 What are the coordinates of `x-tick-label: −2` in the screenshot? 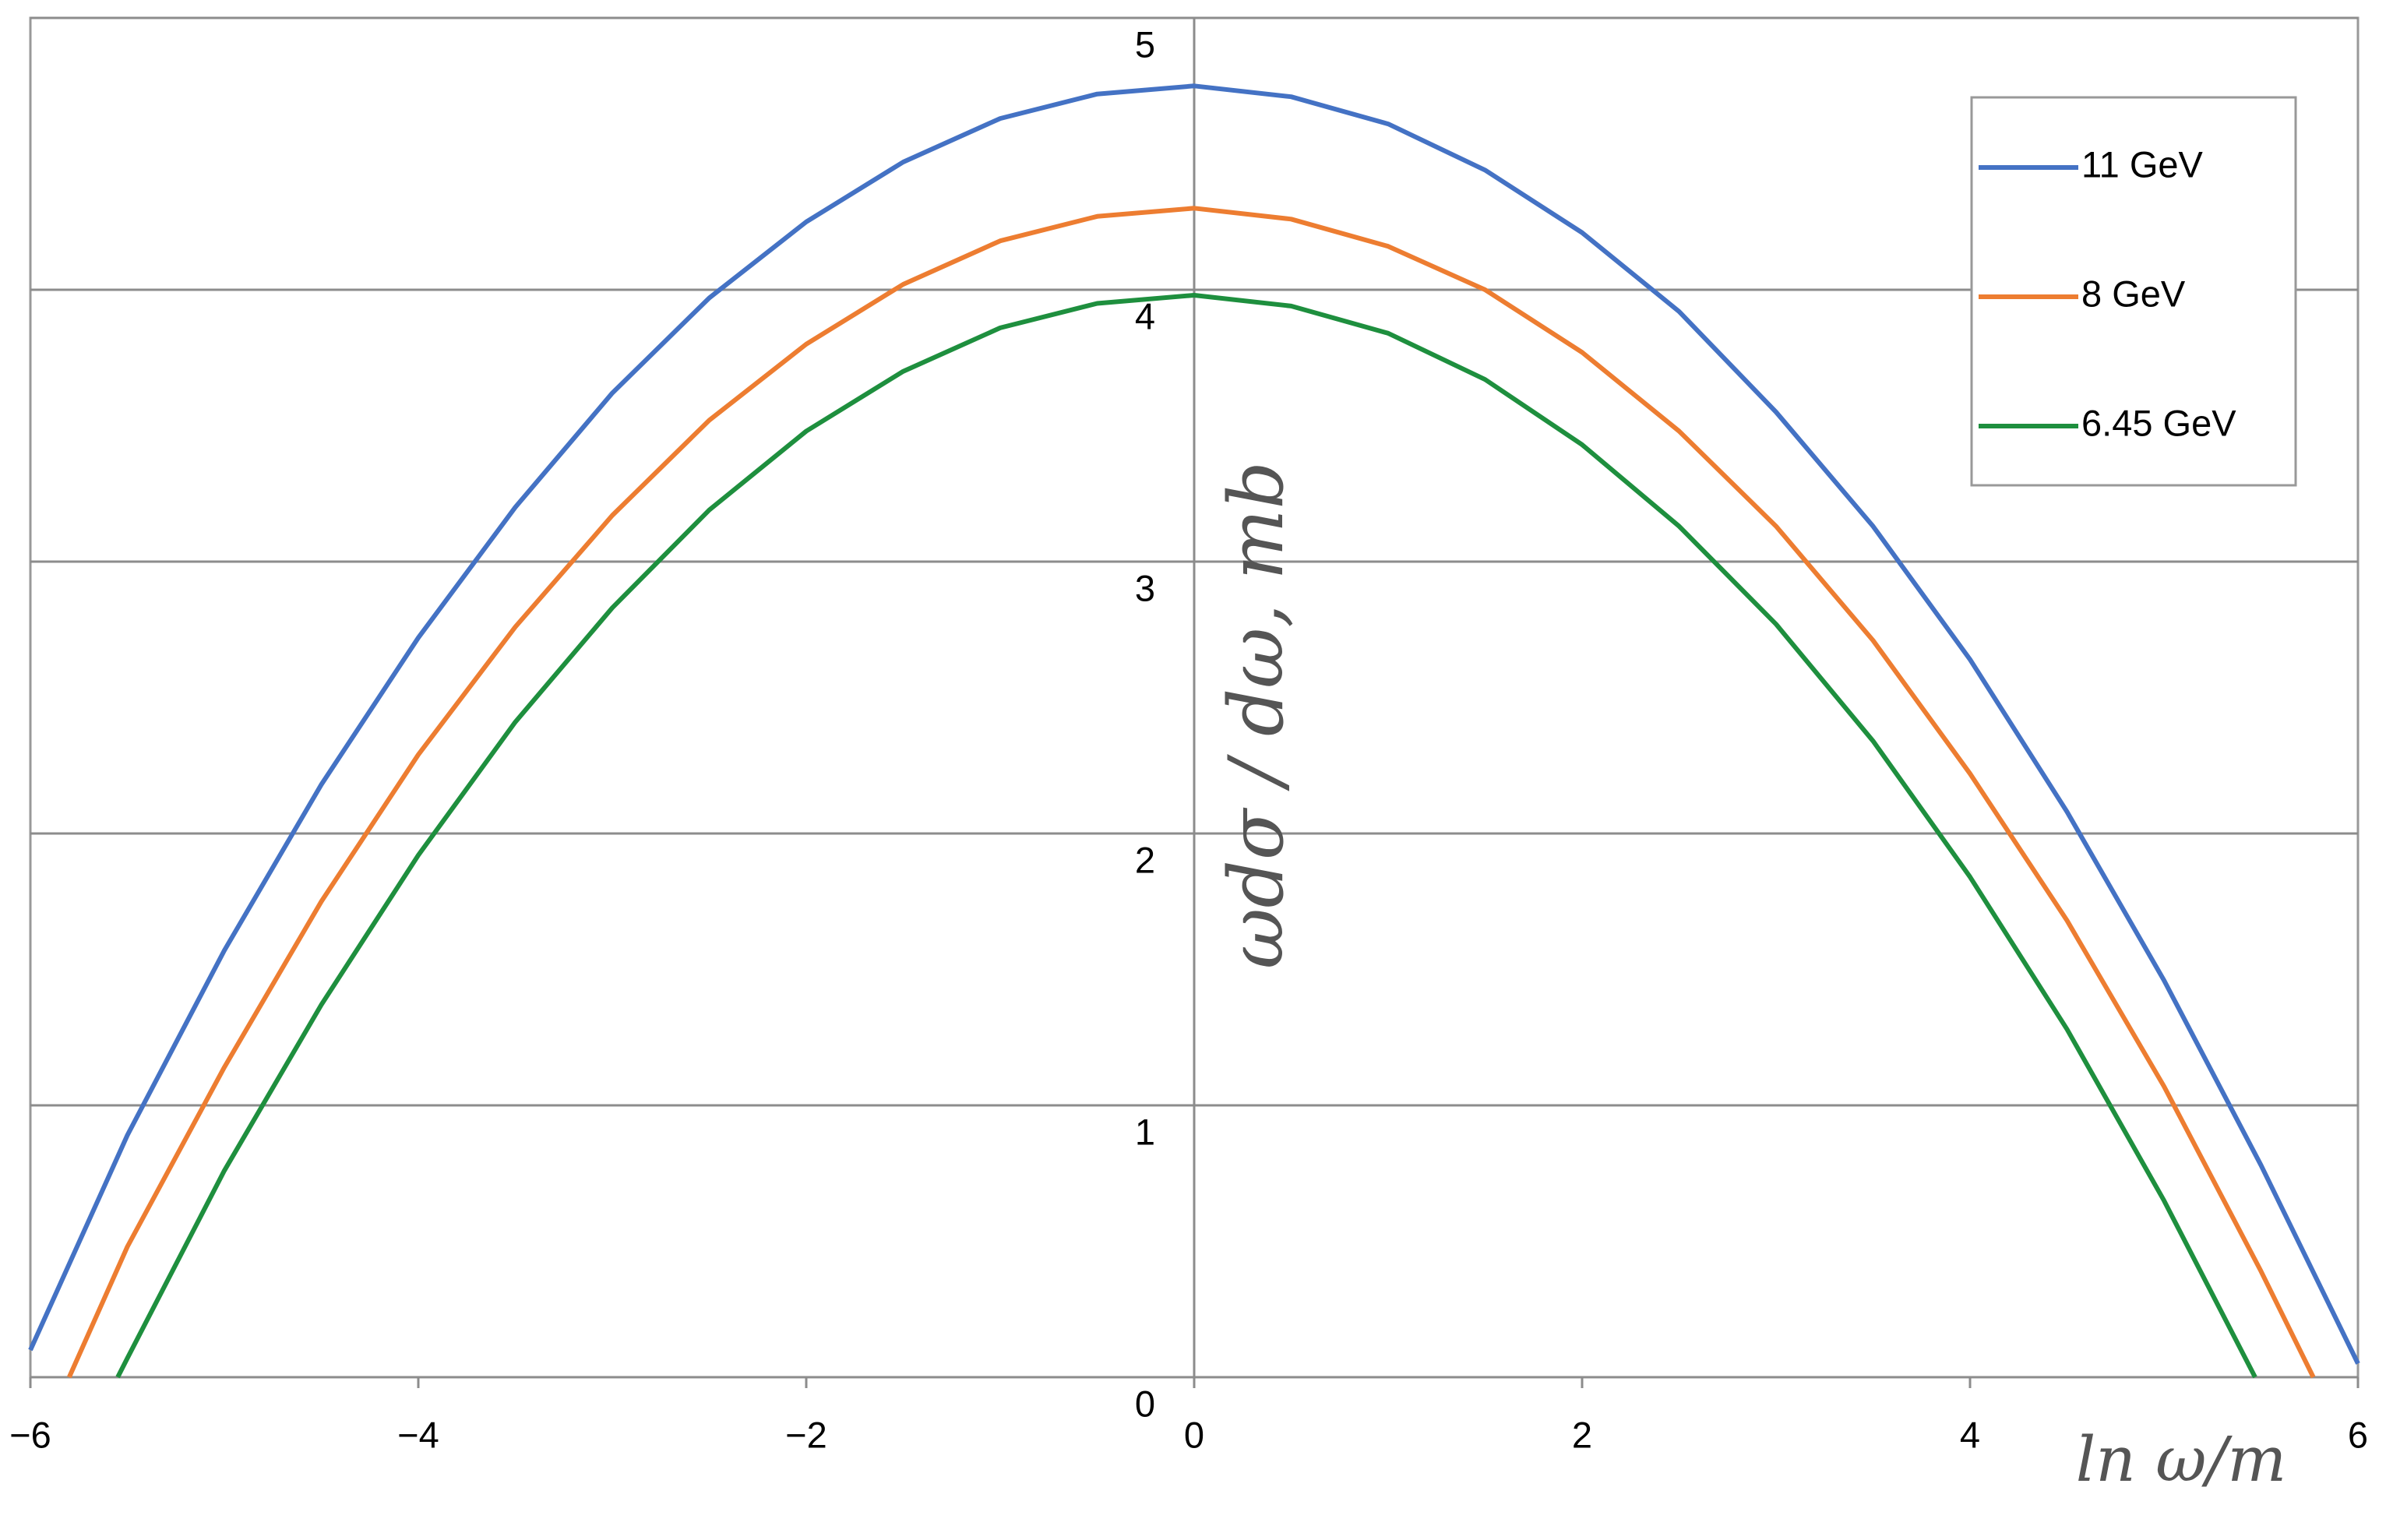 It's located at (806, 1434).